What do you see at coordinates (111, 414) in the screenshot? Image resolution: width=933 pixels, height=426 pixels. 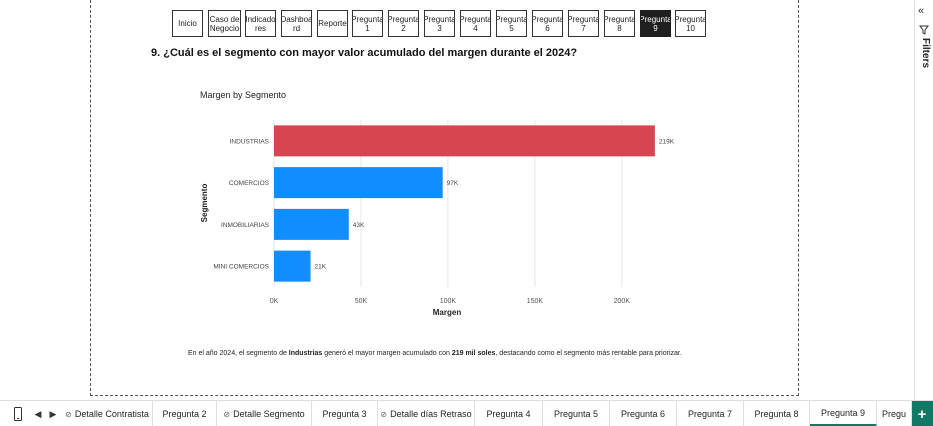 I see `page-tab-label: Detalle Contratista` at bounding box center [111, 414].